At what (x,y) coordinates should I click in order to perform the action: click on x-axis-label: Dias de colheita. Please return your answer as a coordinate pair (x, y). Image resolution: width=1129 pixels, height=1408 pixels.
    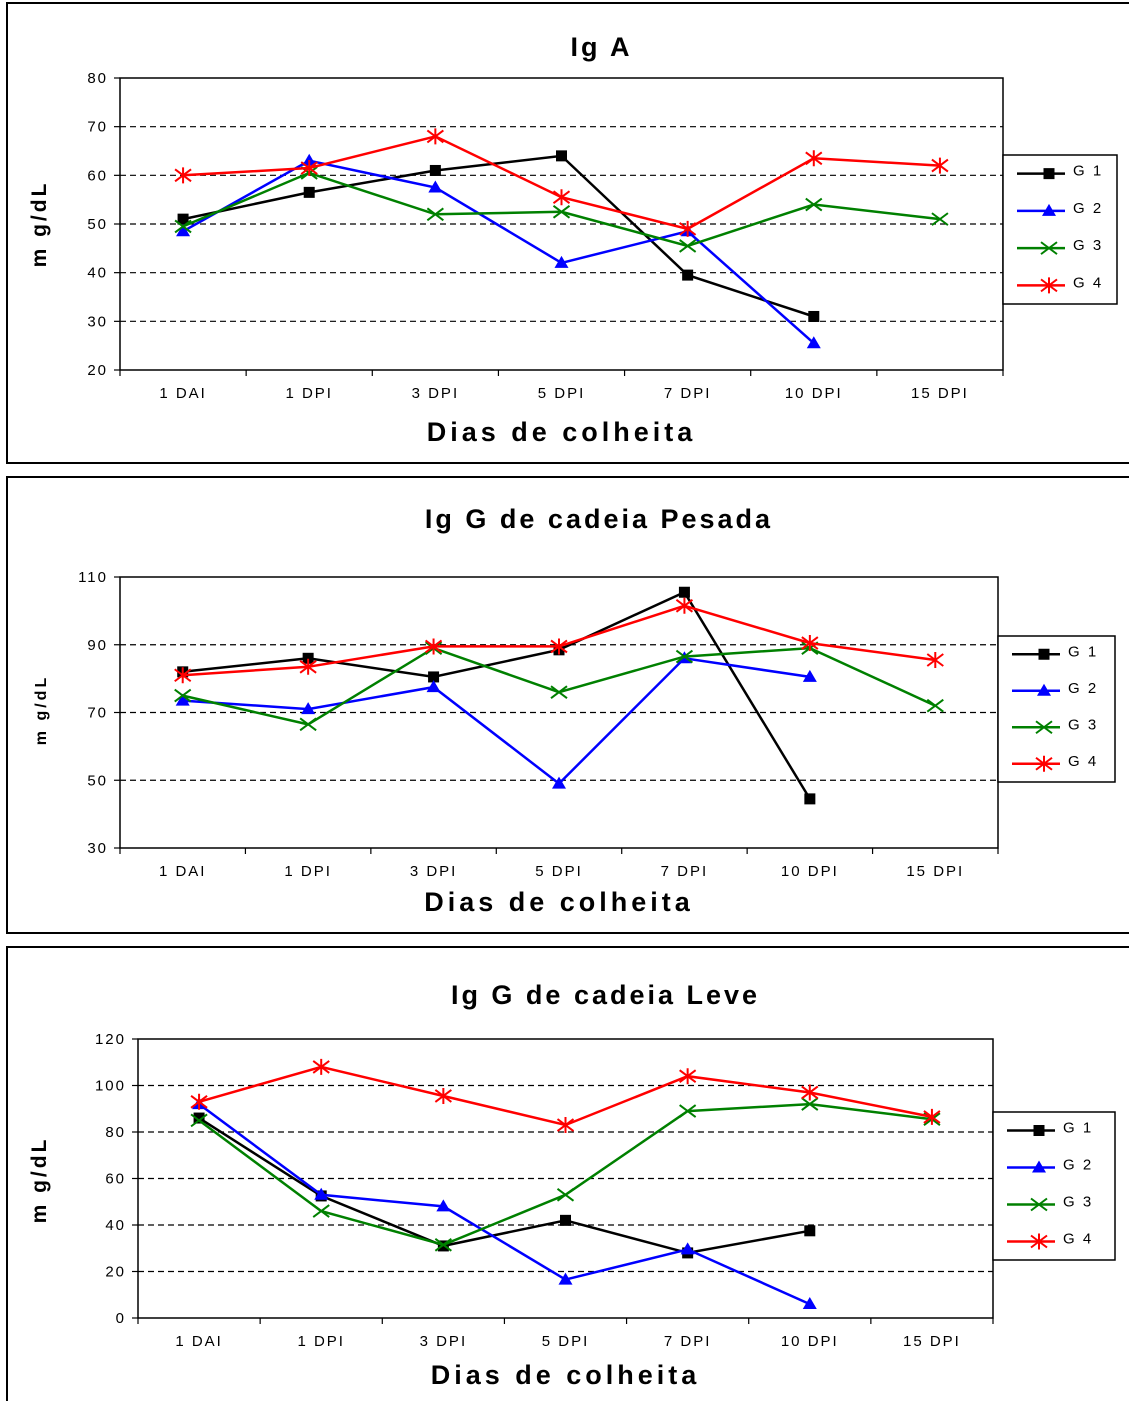
    Looking at the image, I should click on (559, 902).